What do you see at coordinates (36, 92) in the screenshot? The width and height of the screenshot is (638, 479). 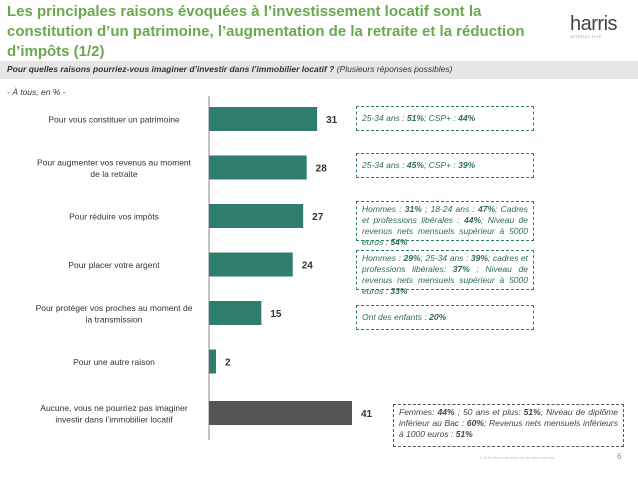 I see `base-label: - À tous, en % -` at bounding box center [36, 92].